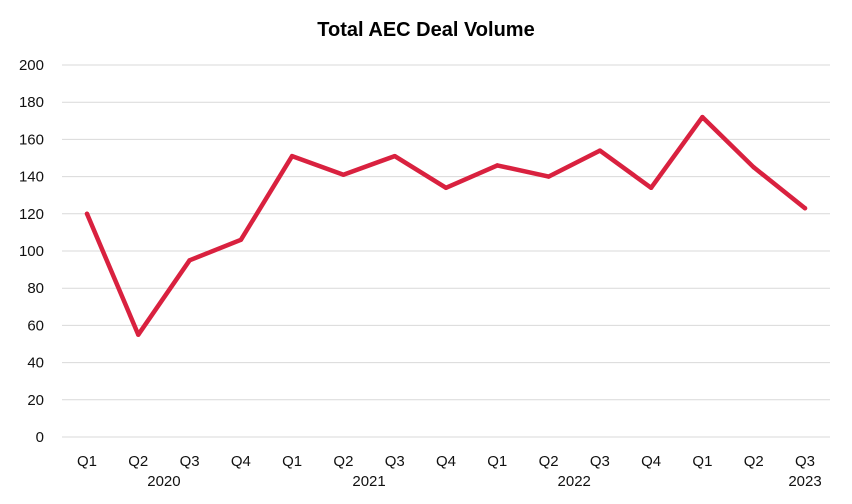  I want to click on y-tick-label: 60, so click(35, 325).